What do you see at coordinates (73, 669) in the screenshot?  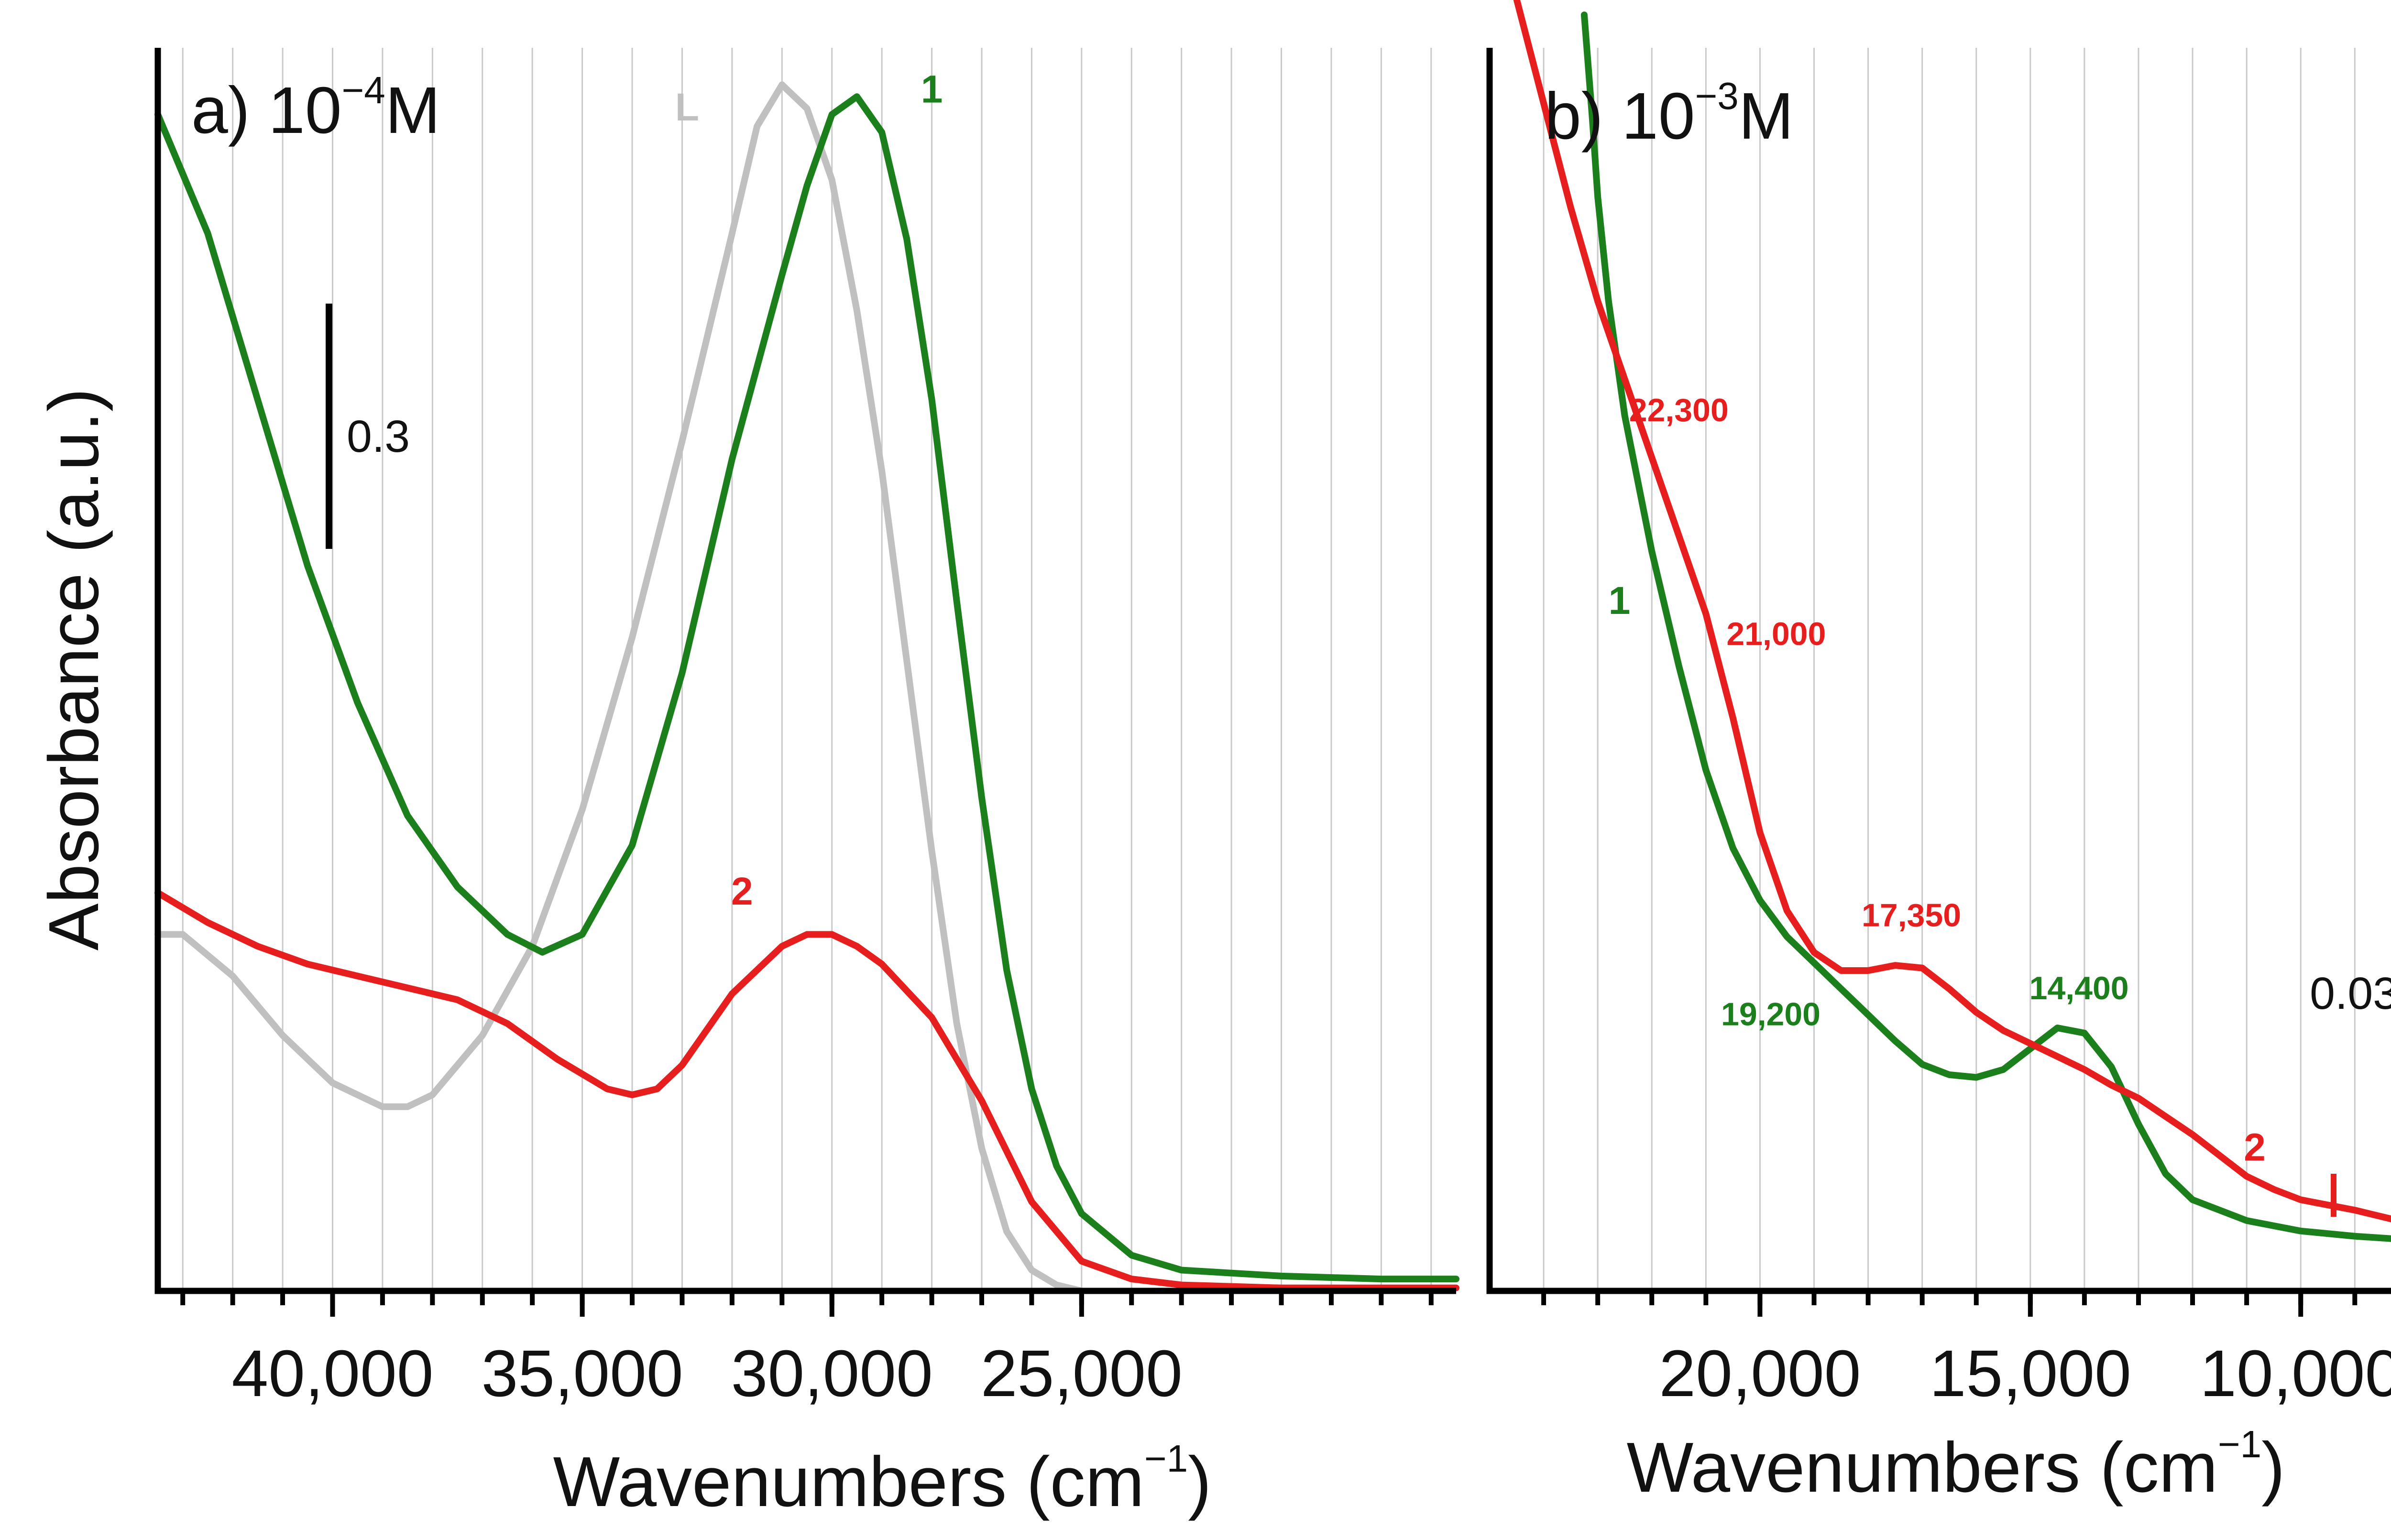 I see `y-axis-title: Absorbance (a.u.)` at bounding box center [73, 669].